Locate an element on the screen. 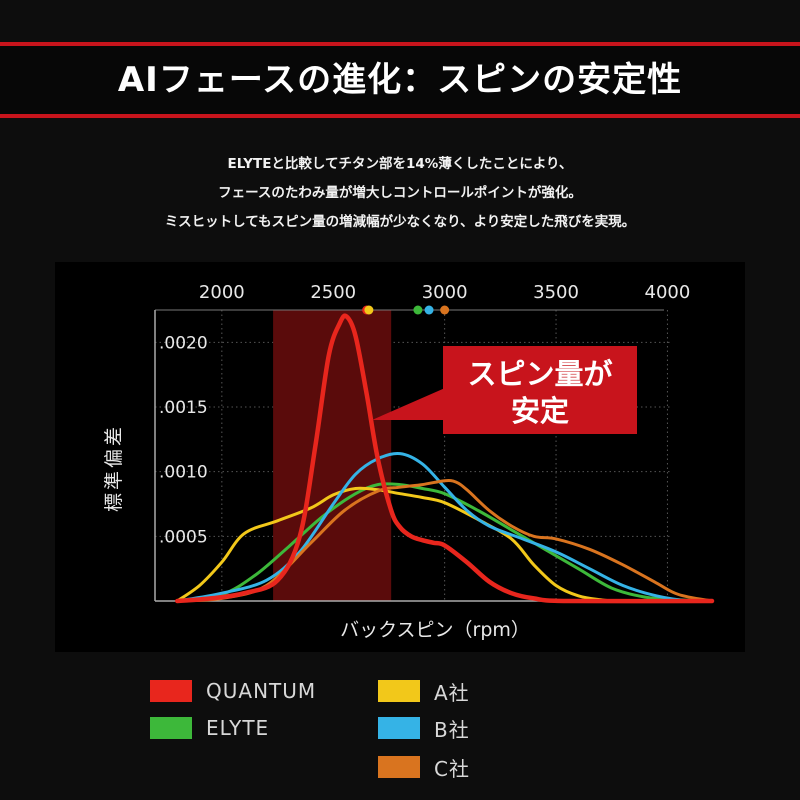  series-line-b is located at coordinates (444, 527).